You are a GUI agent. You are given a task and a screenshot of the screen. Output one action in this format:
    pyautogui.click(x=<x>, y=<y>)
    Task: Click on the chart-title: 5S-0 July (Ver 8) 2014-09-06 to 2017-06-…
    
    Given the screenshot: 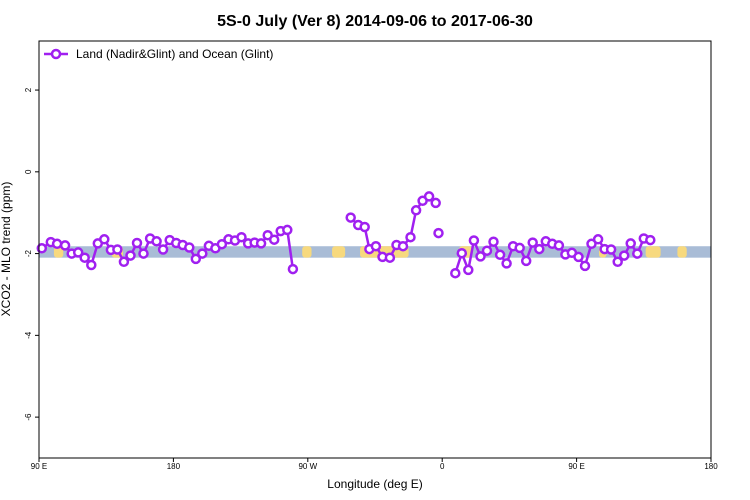 What is the action you would take?
    pyautogui.click(x=375, y=21)
    